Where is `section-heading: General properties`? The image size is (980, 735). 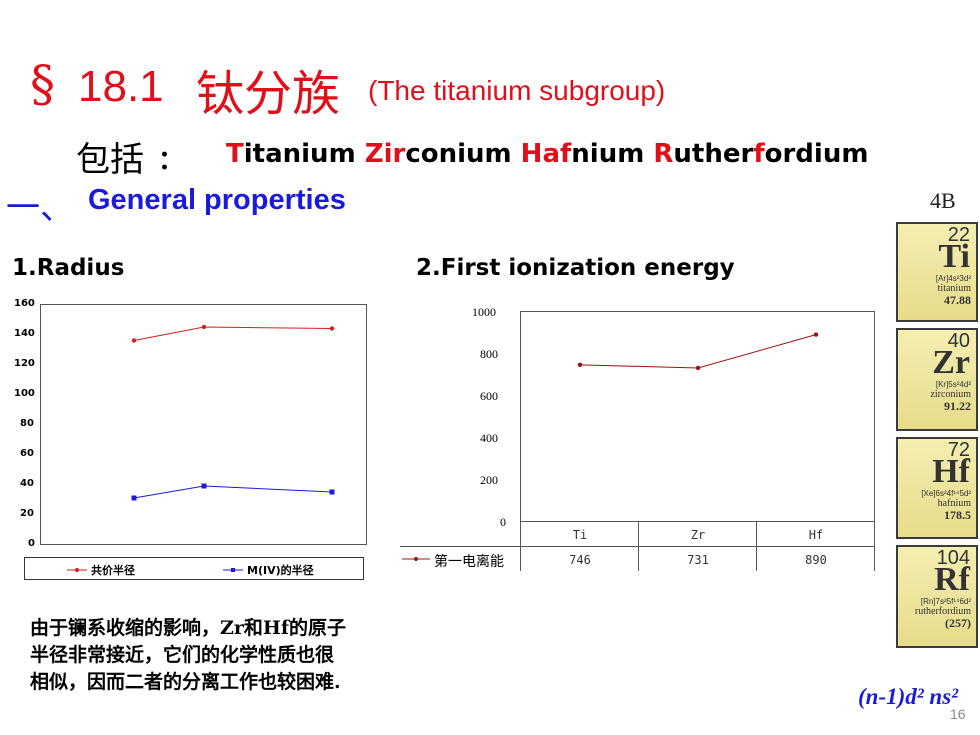 section-heading: General properties is located at coordinates (217, 200).